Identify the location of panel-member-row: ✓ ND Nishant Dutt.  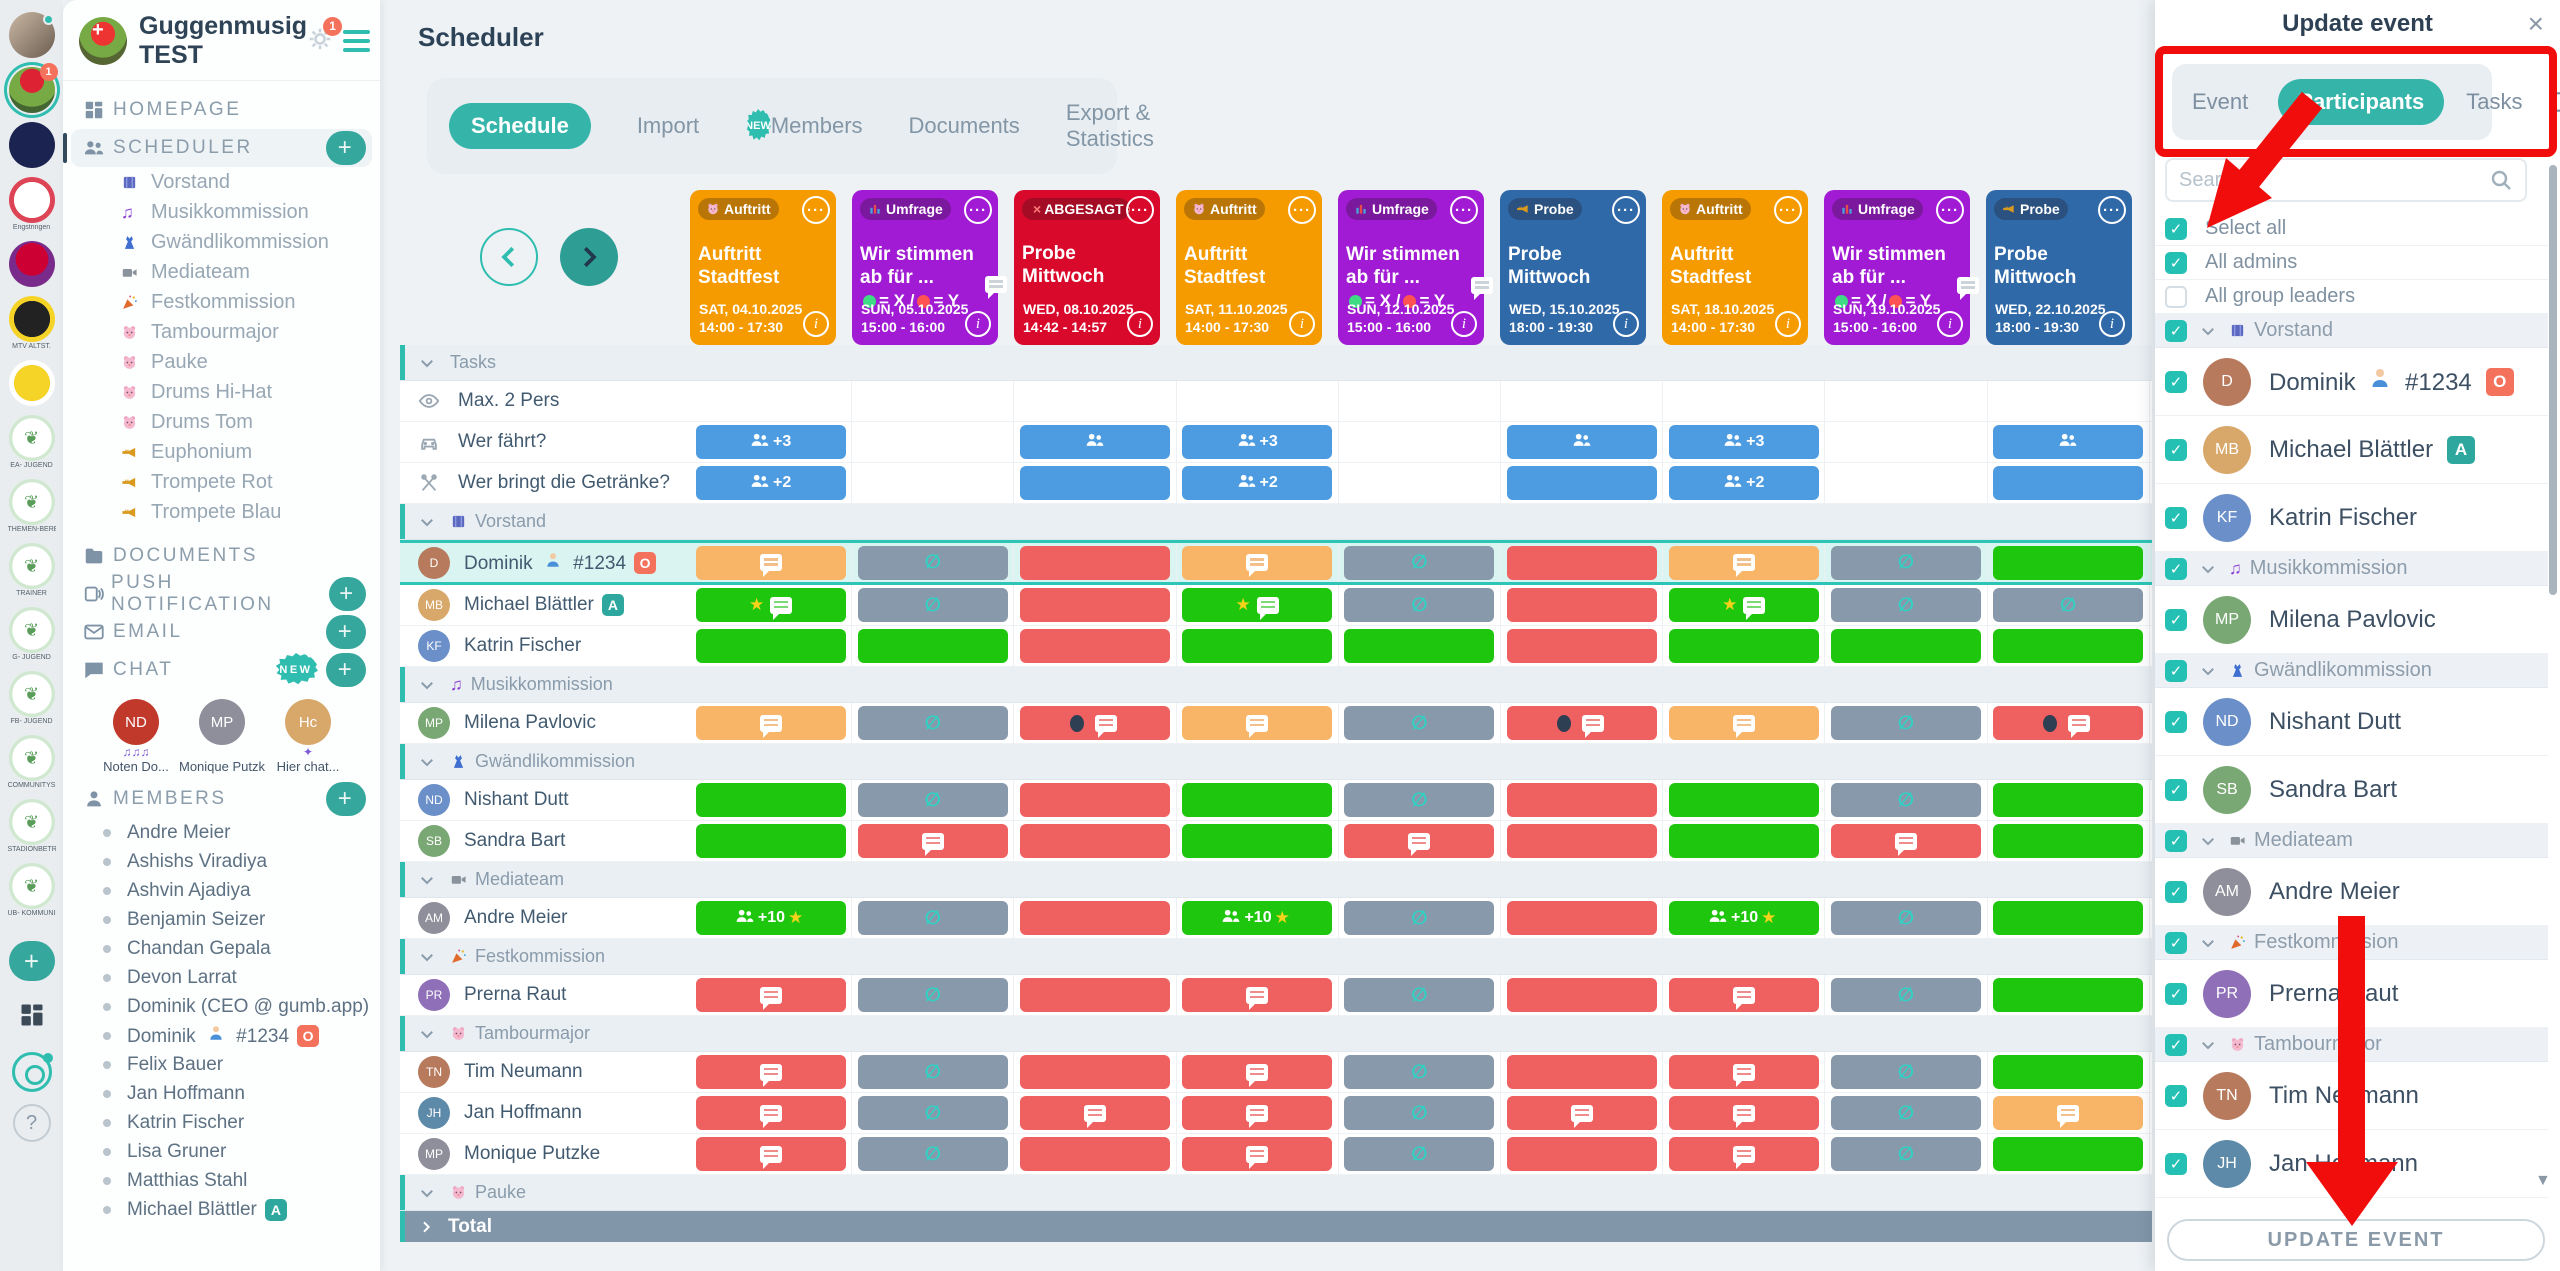
(2351, 722).